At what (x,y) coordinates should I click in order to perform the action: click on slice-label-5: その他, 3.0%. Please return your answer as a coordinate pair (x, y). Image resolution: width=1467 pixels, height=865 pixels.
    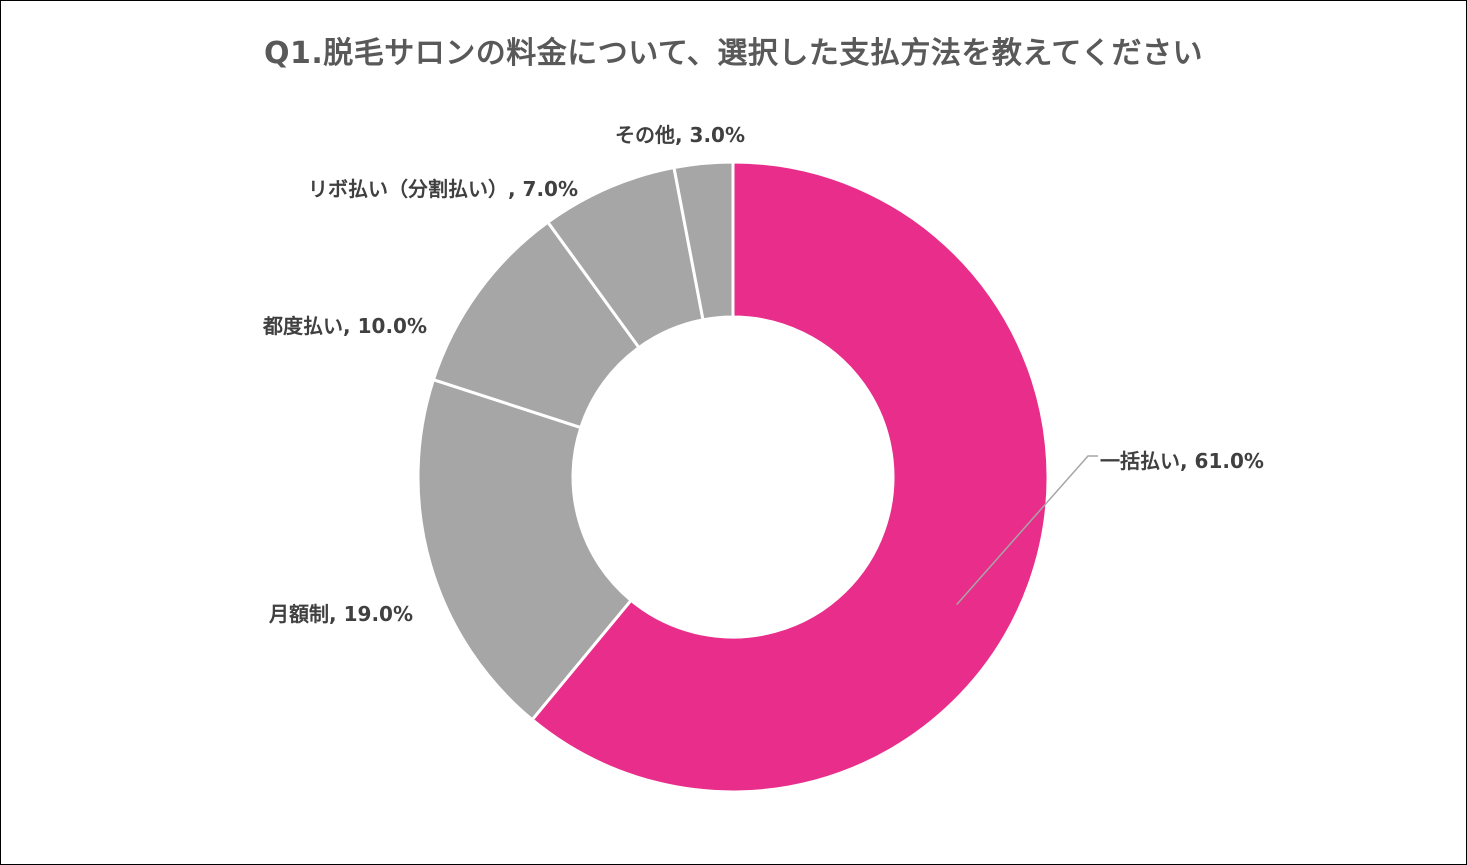
    Looking at the image, I should click on (680, 135).